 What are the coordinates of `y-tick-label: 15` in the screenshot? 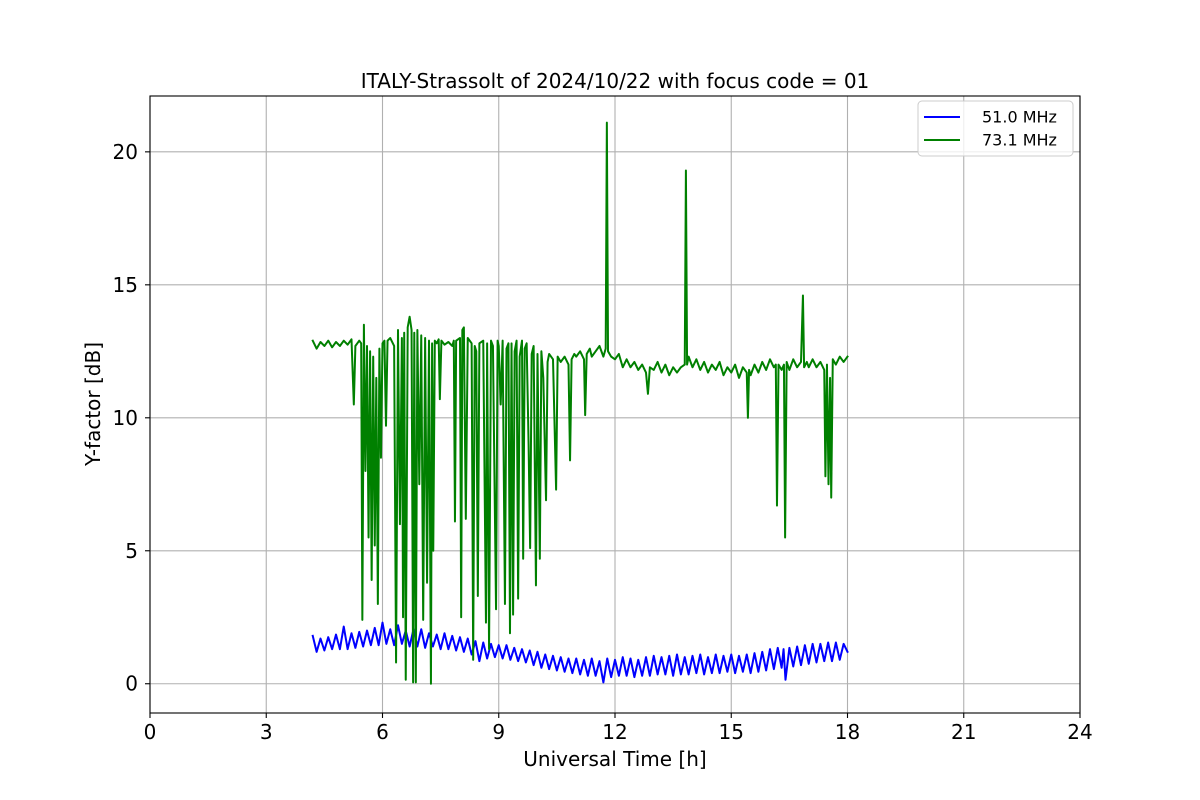 It's located at (125, 285).